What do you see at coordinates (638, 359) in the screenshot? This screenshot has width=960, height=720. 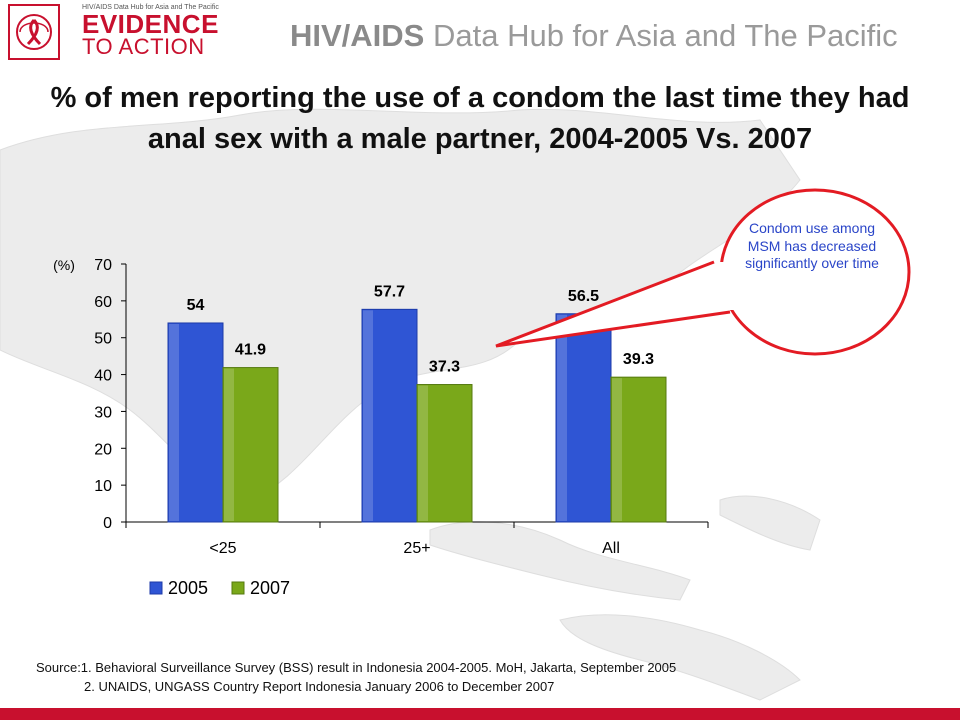 I see `data-label: 39.3` at bounding box center [638, 359].